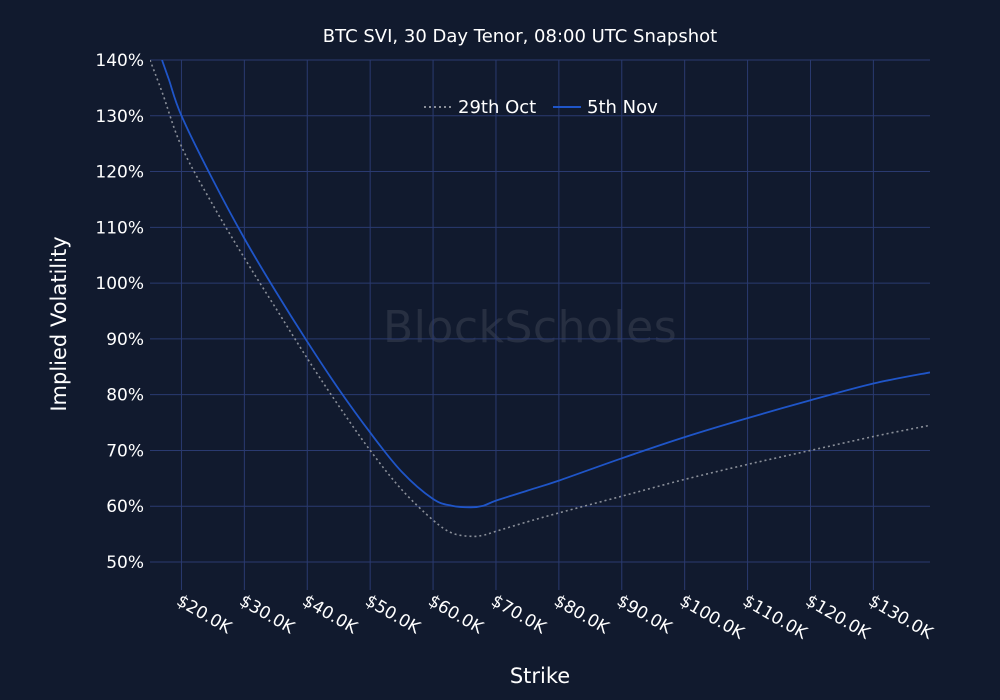 The width and height of the screenshot is (1000, 700). Describe the element at coordinates (125, 563) in the screenshot. I see `y-tick-label: 50%` at that location.